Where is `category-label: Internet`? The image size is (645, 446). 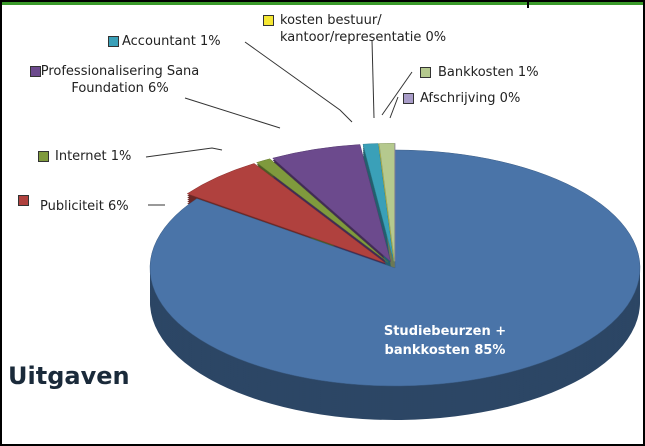
category-label: Internet is located at coordinates (81, 156).